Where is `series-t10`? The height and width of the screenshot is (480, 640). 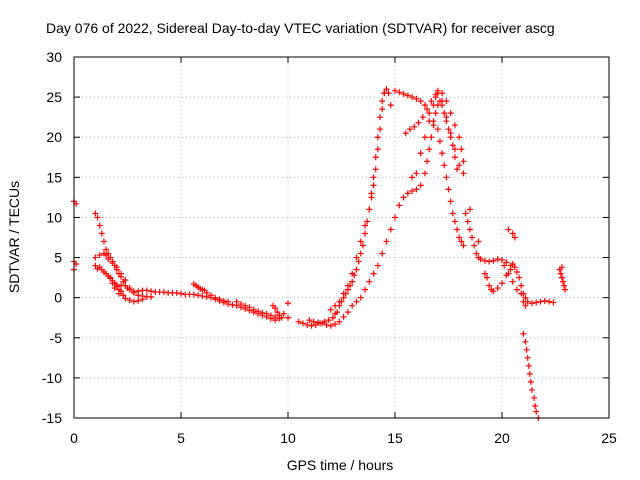 series-t10 is located at coordinates (344, 207).